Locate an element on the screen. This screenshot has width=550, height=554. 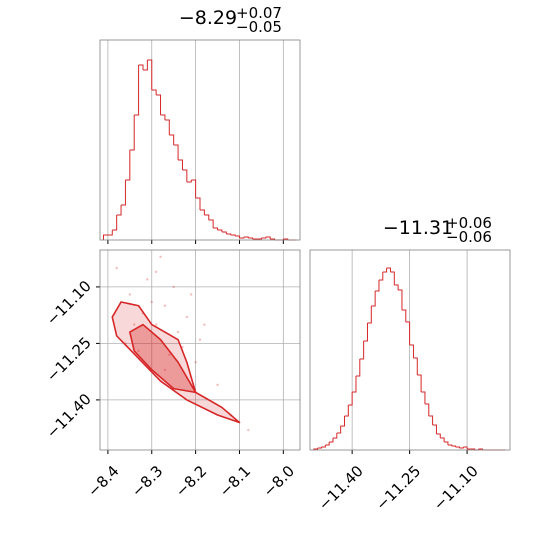
x-tick-label: −11.10 is located at coordinates (456, 488).